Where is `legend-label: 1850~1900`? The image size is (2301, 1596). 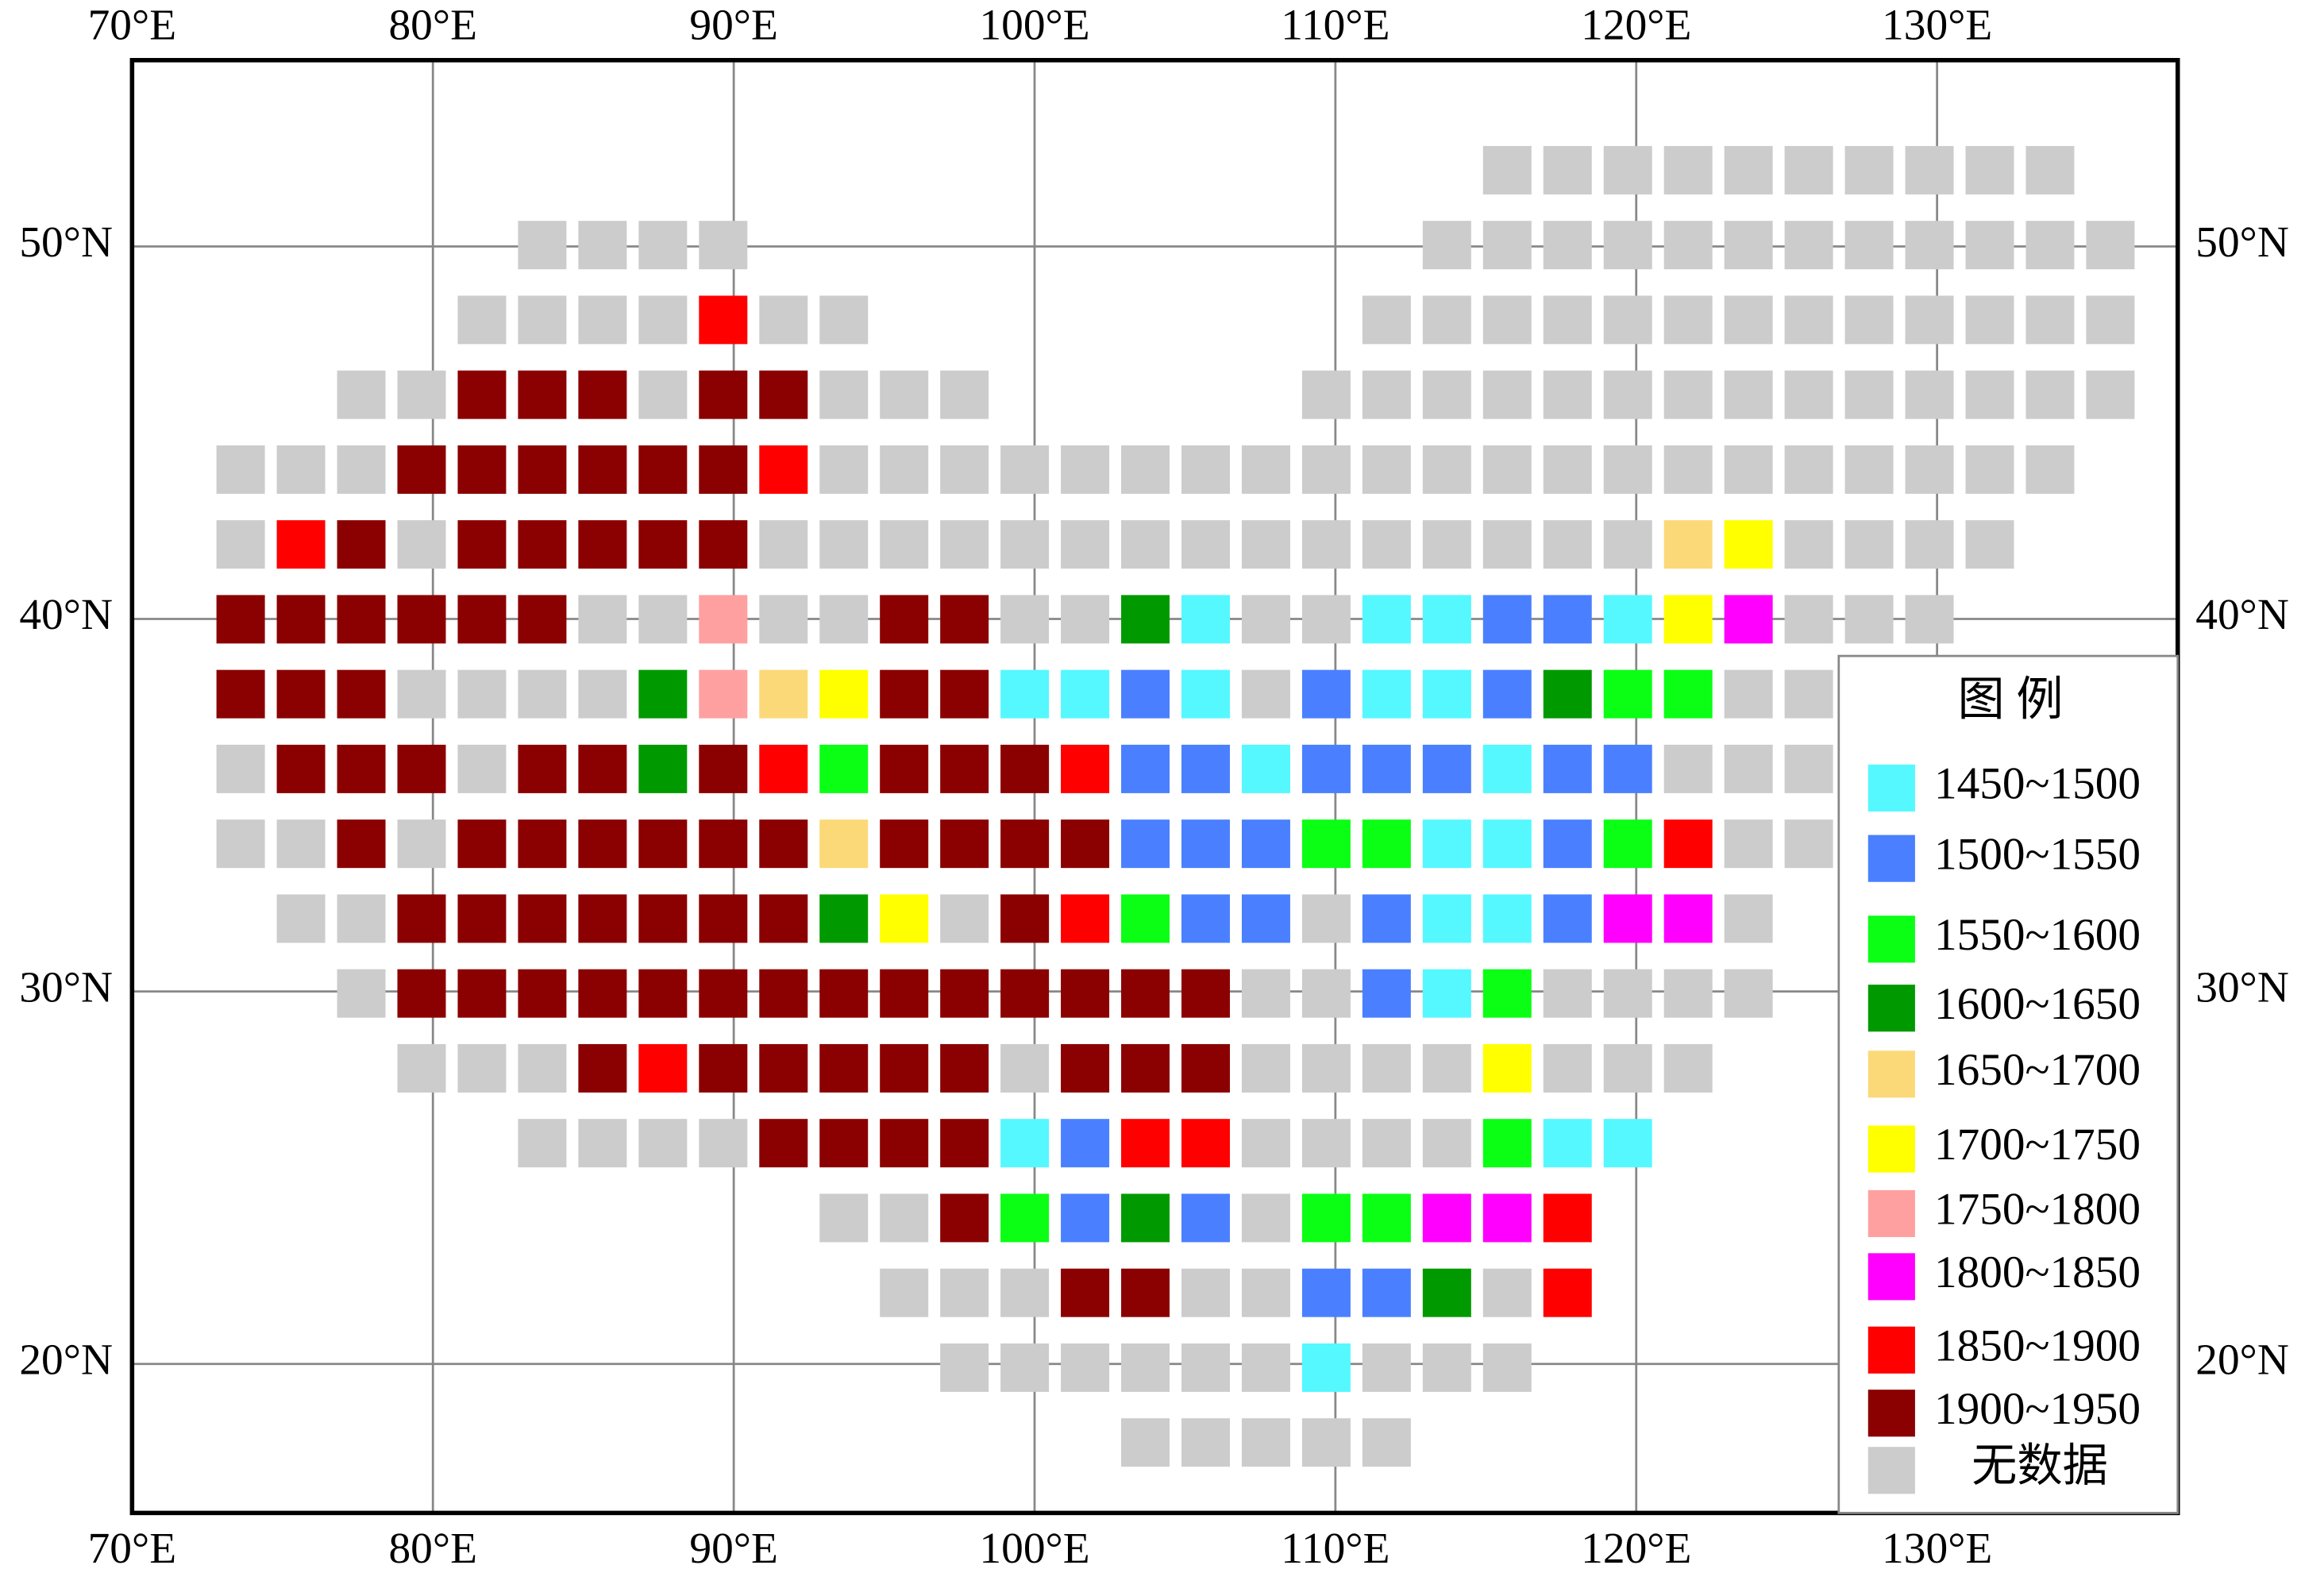
legend-label: 1850~1900 is located at coordinates (2038, 1345).